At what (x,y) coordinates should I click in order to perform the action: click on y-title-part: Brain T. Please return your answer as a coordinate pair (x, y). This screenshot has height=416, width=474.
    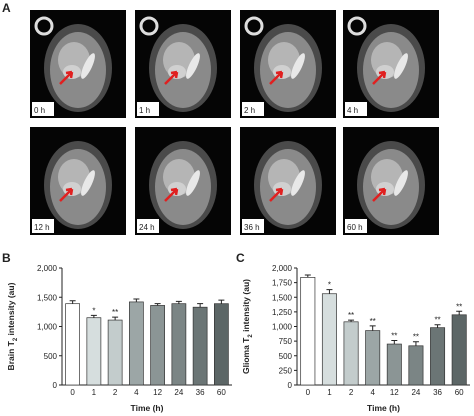
    Looking at the image, I should click on (11, 355).